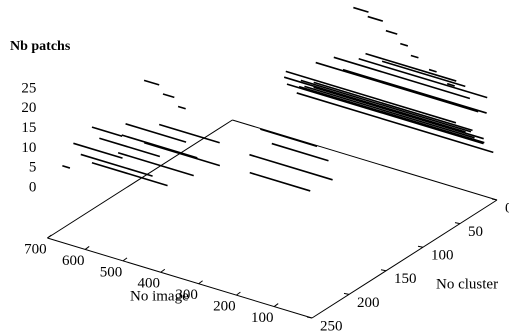 The width and height of the screenshot is (509, 332). Describe the element at coordinates (111, 272) in the screenshot. I see `x-tick-label: 500` at that location.